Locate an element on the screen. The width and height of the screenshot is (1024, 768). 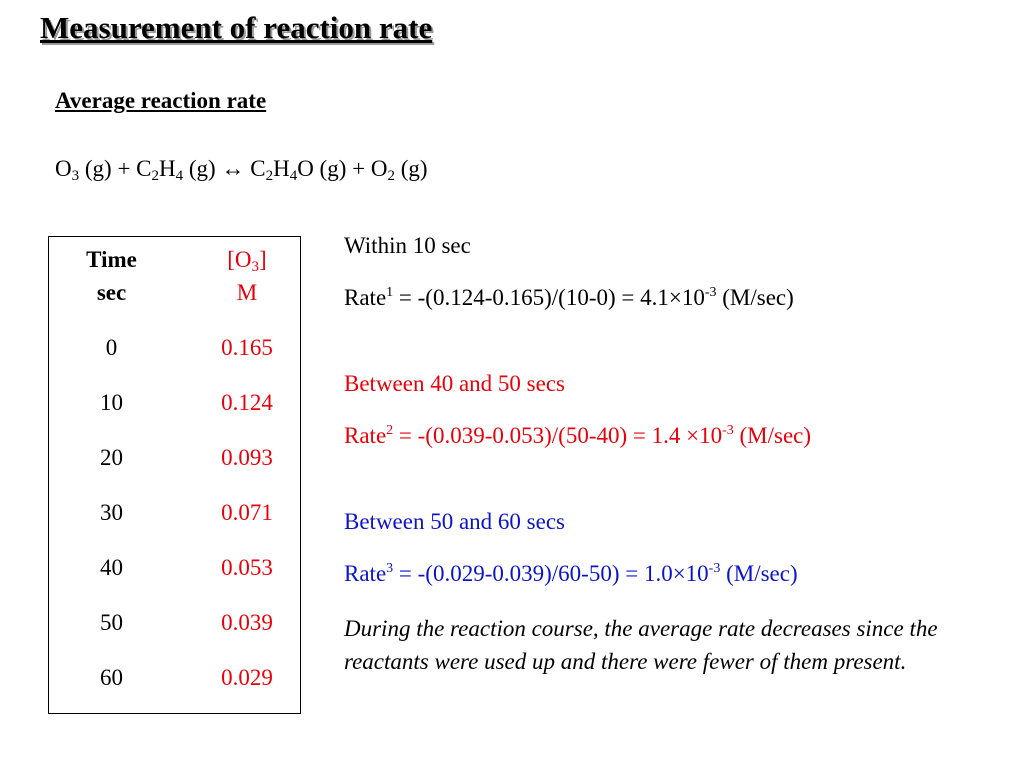
table-cell-time: 0 is located at coordinates (111, 347).